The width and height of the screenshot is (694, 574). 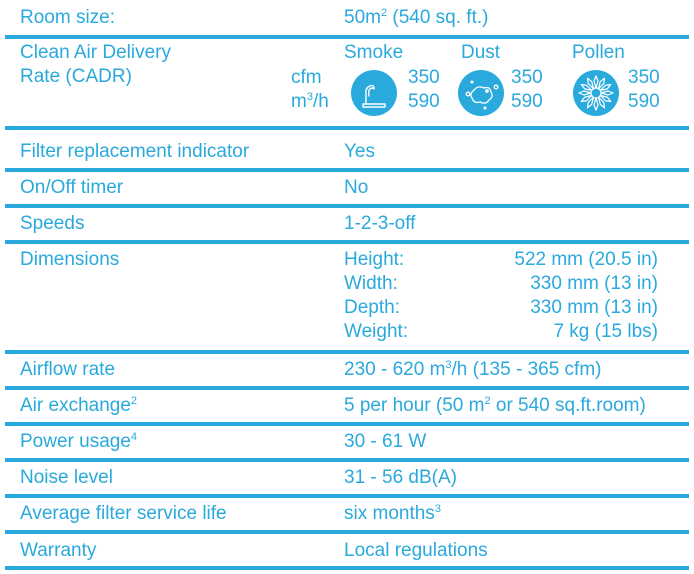 What do you see at coordinates (359, 151) in the screenshot?
I see `filter-indicator-value: Yes` at bounding box center [359, 151].